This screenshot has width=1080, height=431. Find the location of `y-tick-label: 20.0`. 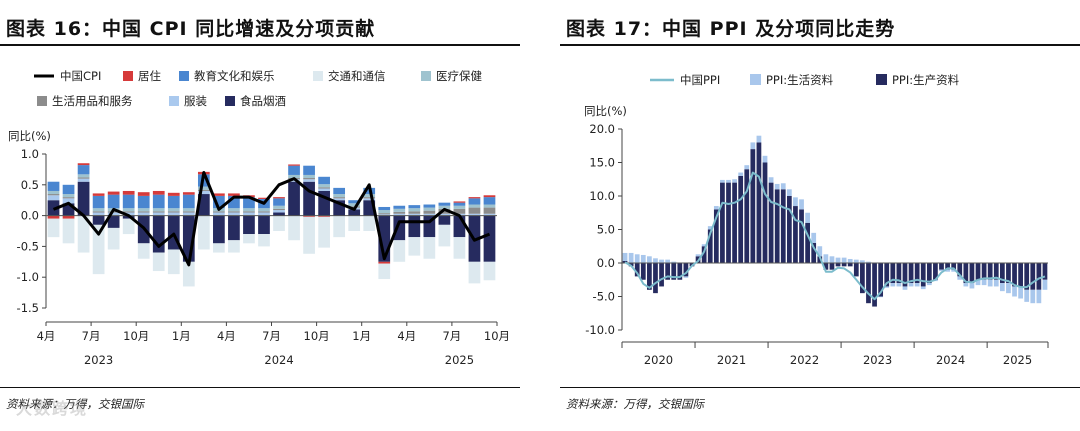

y-tick-label: 20.0 is located at coordinates (602, 129).